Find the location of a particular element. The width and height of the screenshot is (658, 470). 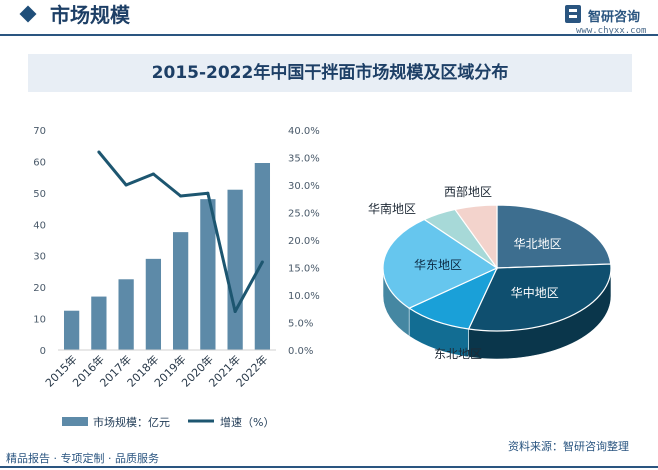

y-left-tick: 70 is located at coordinates (39, 131).